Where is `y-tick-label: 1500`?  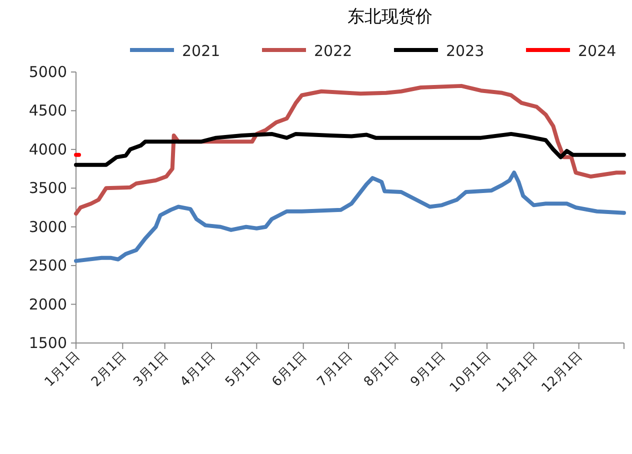
y-tick-label: 1500 is located at coordinates (47, 343).